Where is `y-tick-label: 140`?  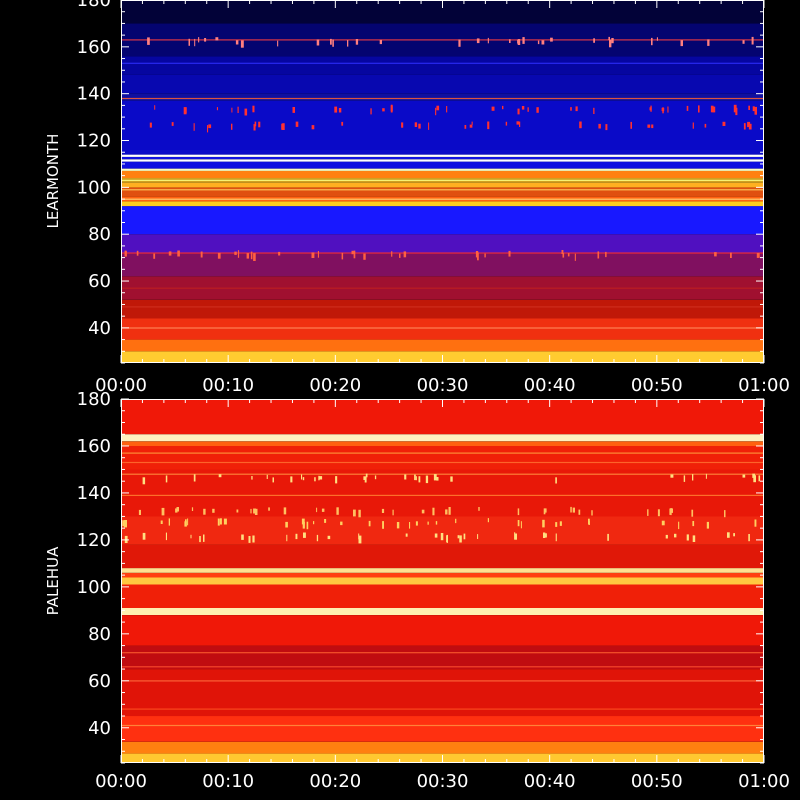 y-tick-label: 140 is located at coordinates (94, 493).